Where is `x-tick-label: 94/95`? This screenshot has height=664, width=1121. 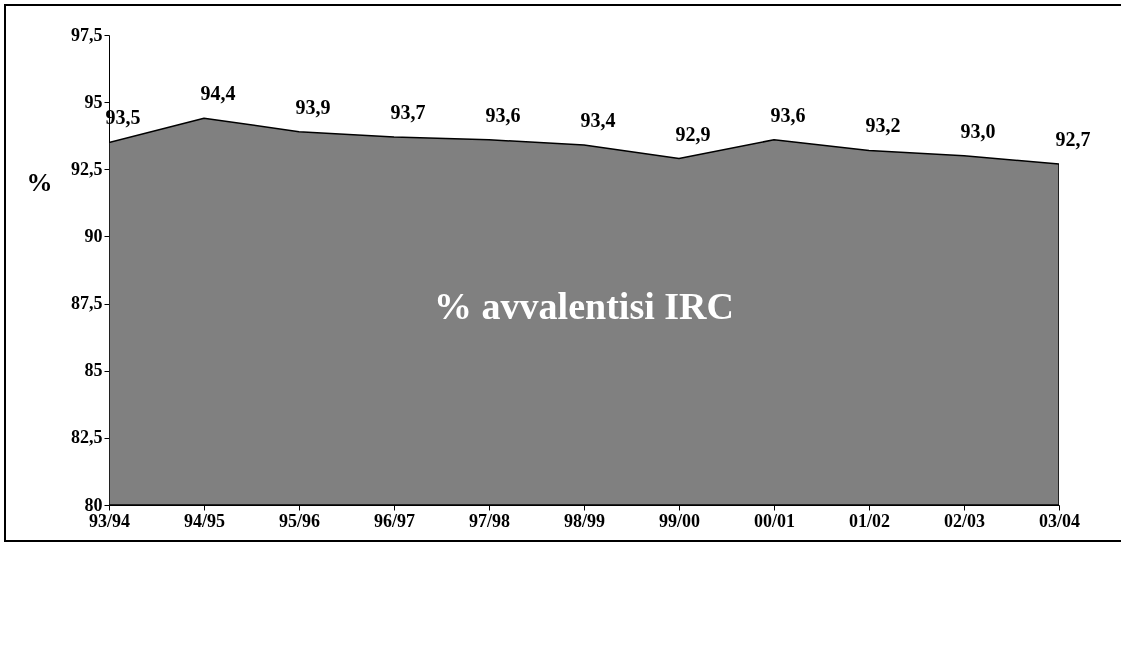
x-tick-label: 94/95 is located at coordinates (204, 520).